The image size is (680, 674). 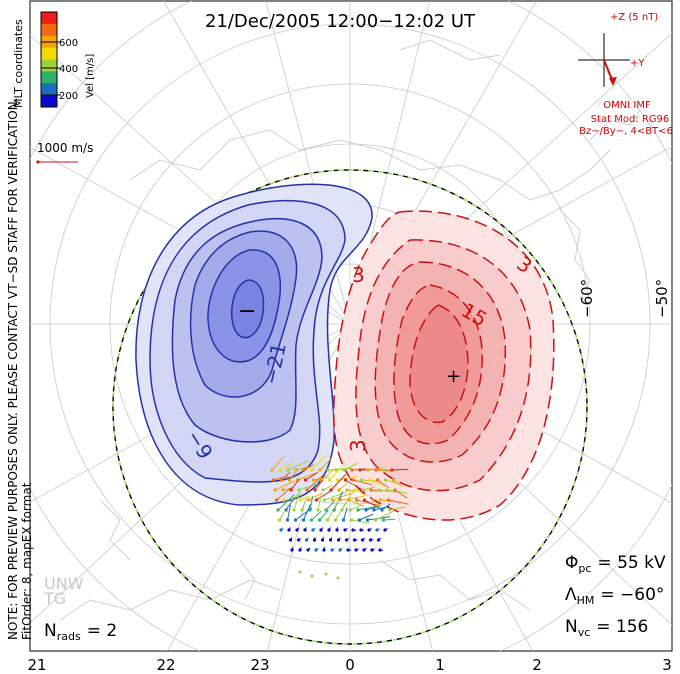 I want to click on mlt-axis: 21 22 23 0 1 2 3, so click(x=349, y=665).